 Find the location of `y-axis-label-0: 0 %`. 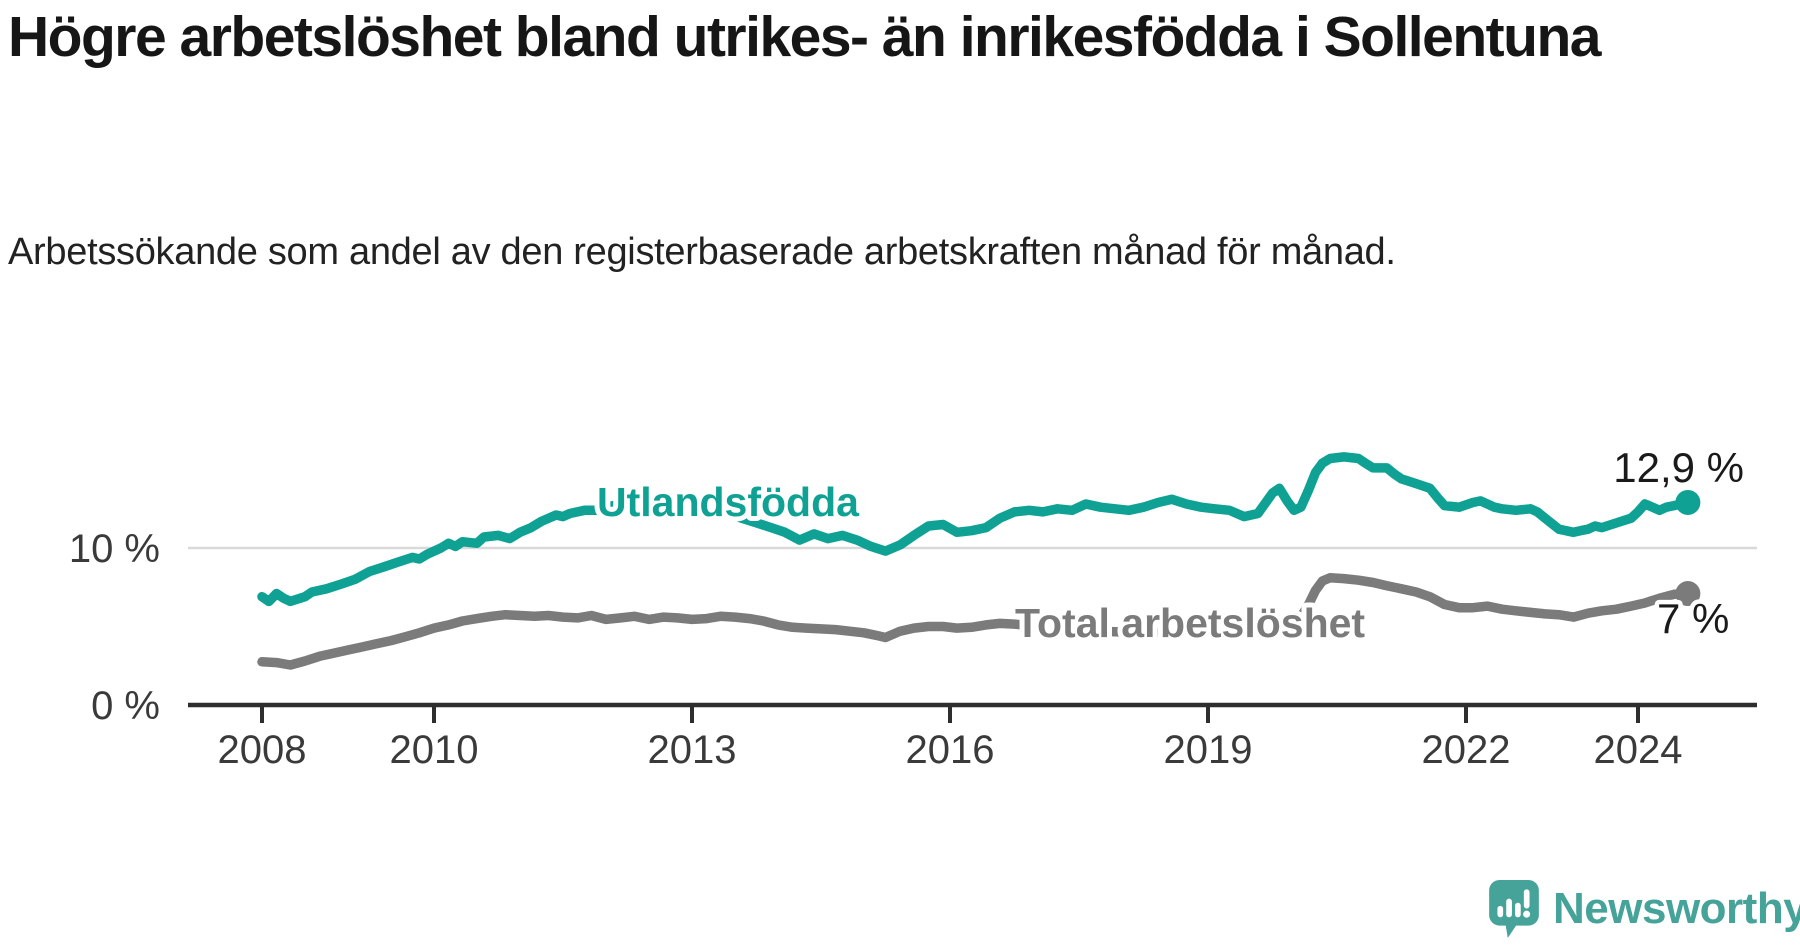

y-axis-label-0: 0 % is located at coordinates (125, 706).